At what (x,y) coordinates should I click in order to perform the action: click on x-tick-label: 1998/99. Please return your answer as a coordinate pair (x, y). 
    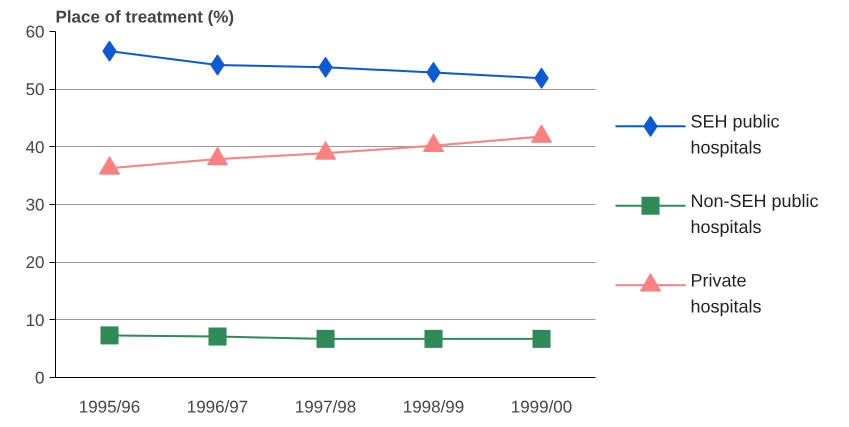
    Looking at the image, I should click on (433, 407).